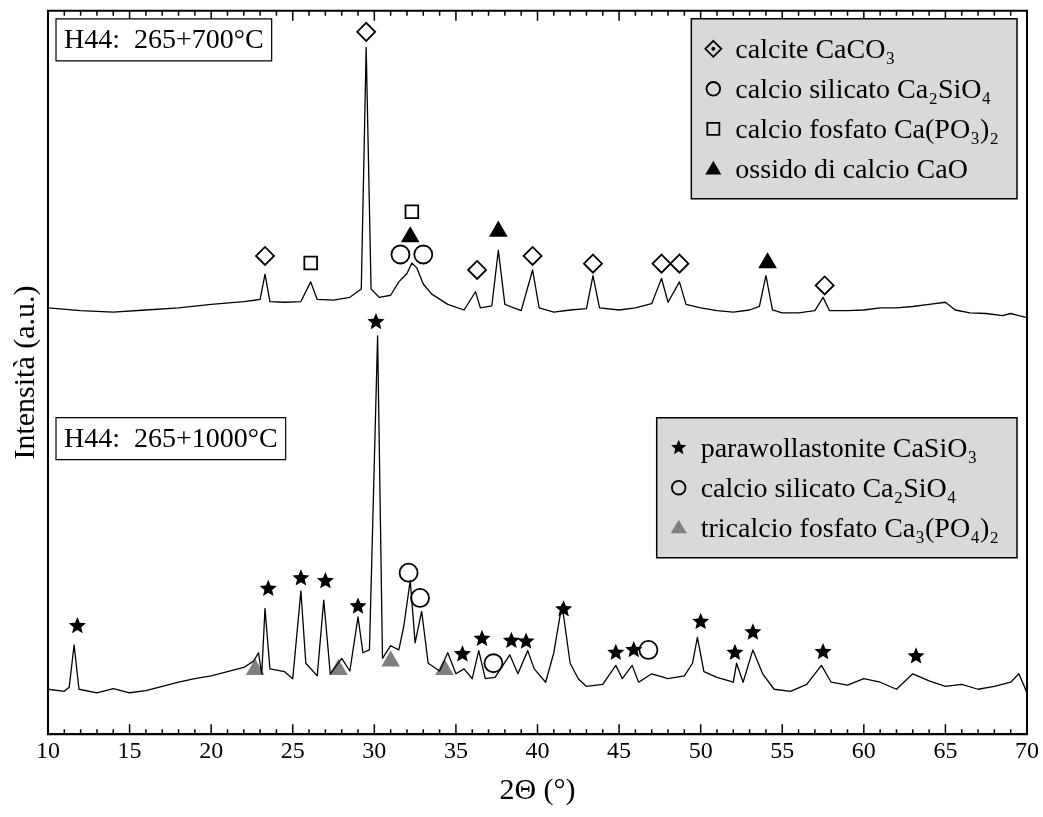 The height and width of the screenshot is (817, 1043). I want to click on x-tick-label: 20, so click(211, 749).